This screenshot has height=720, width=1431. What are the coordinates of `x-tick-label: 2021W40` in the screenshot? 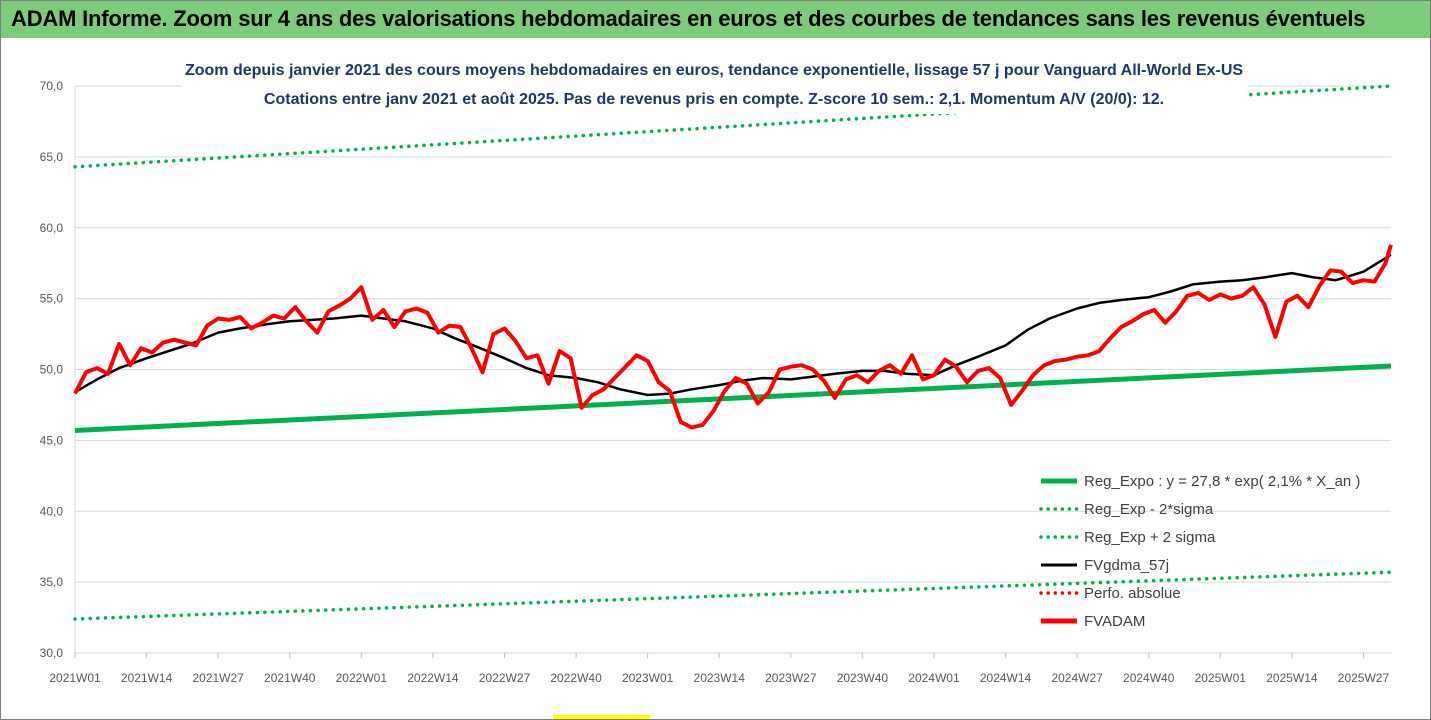 It's located at (290, 678).